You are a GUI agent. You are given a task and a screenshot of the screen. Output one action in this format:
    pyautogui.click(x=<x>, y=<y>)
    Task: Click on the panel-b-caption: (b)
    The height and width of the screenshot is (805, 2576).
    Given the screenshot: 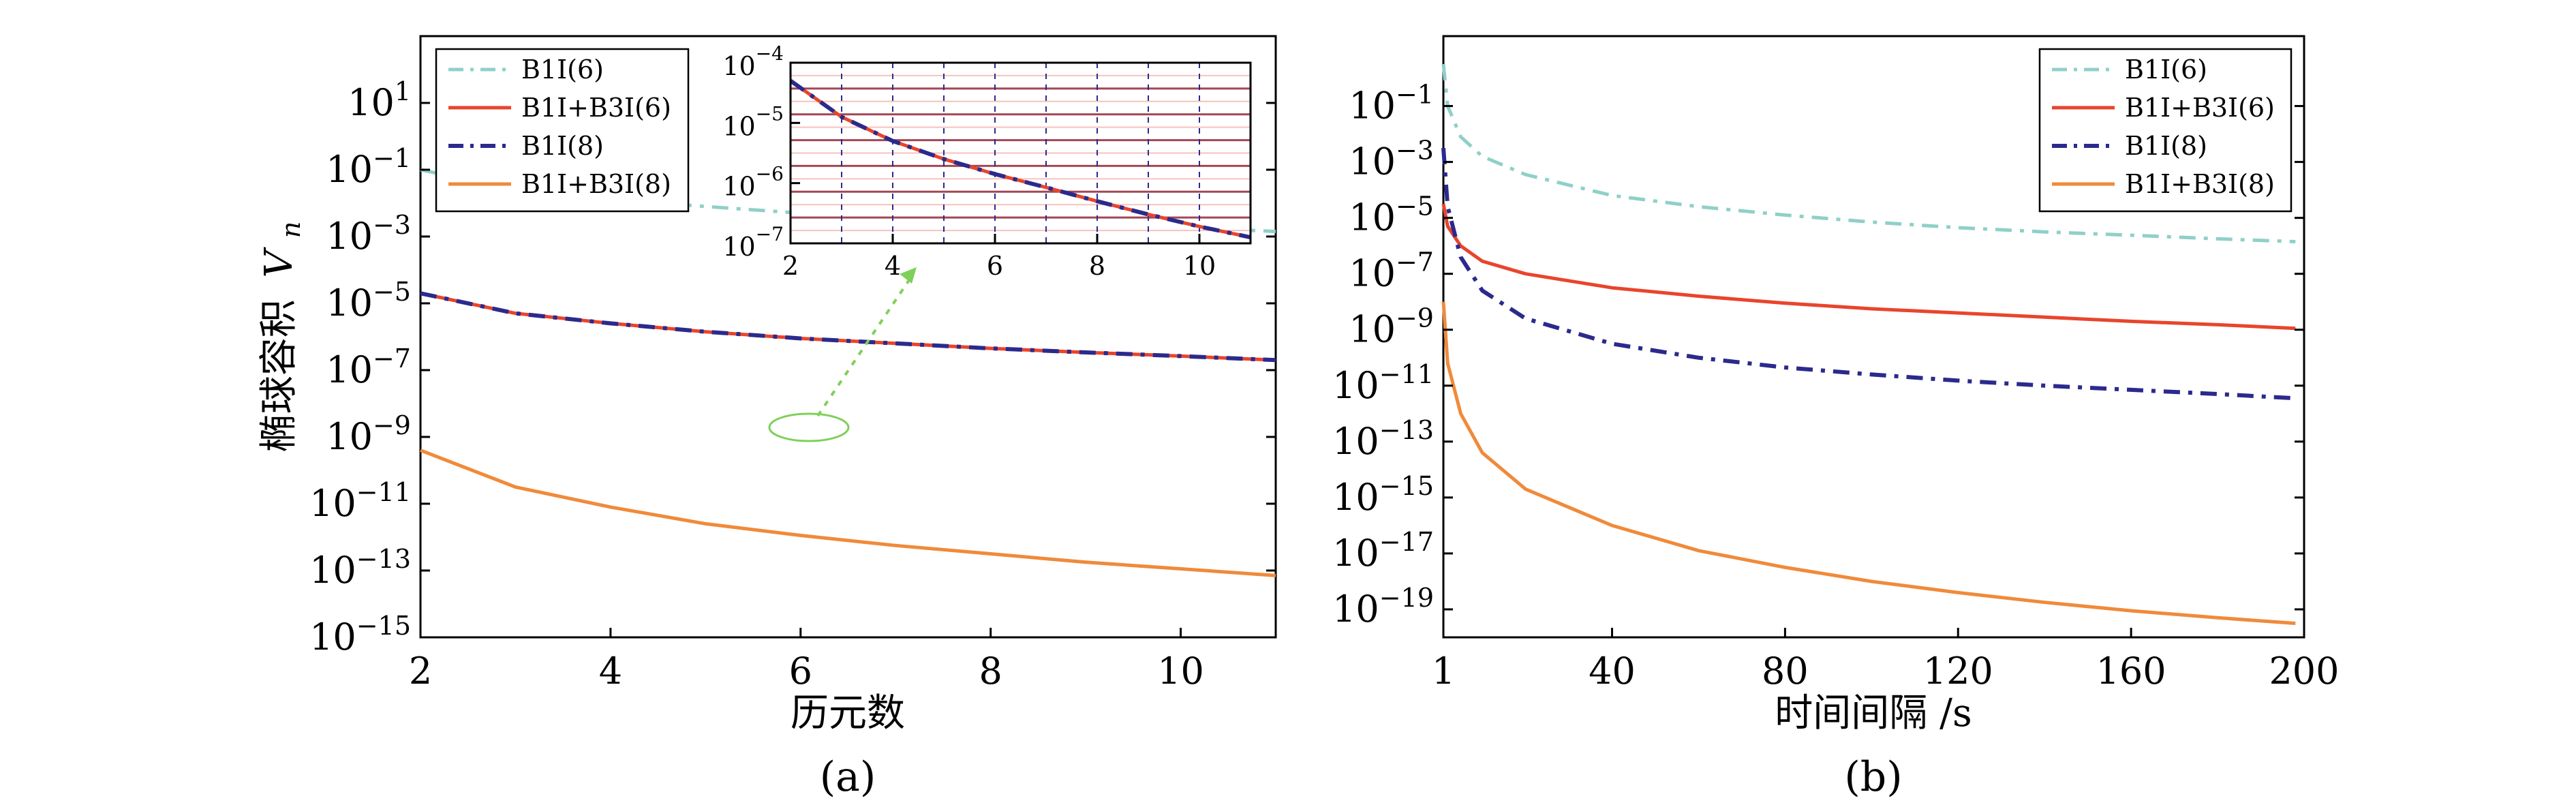 What is the action you would take?
    pyautogui.click(x=1873, y=777)
    